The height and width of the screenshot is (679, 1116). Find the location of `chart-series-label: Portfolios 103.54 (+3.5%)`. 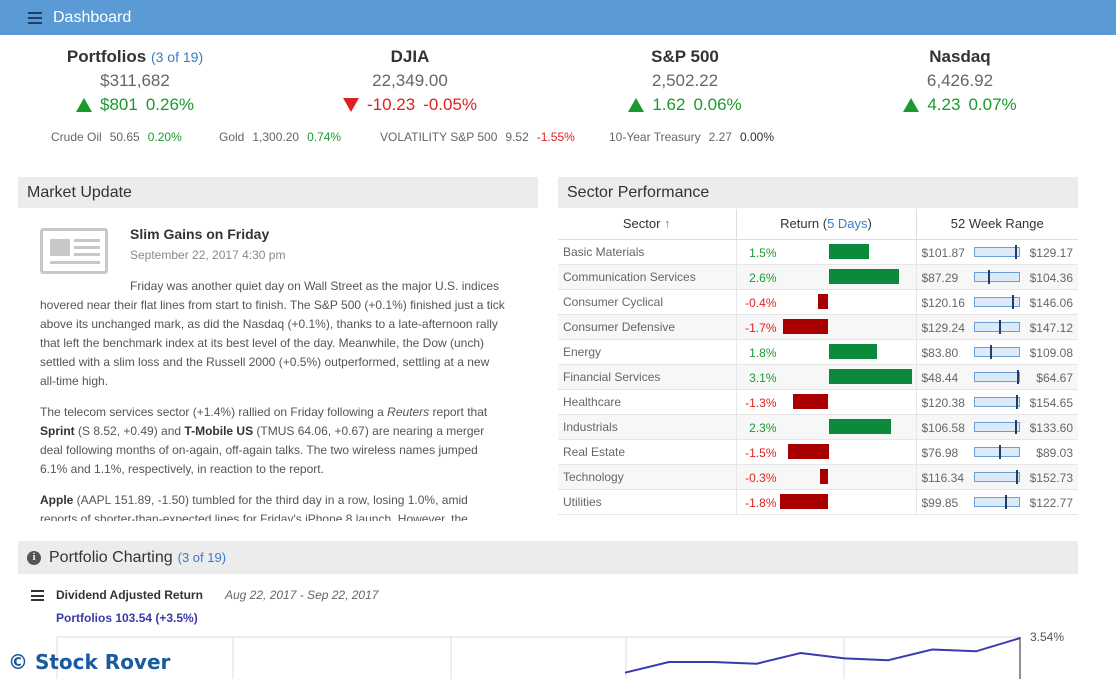

chart-series-label: Portfolios 103.54 (+3.5%) is located at coordinates (127, 618).